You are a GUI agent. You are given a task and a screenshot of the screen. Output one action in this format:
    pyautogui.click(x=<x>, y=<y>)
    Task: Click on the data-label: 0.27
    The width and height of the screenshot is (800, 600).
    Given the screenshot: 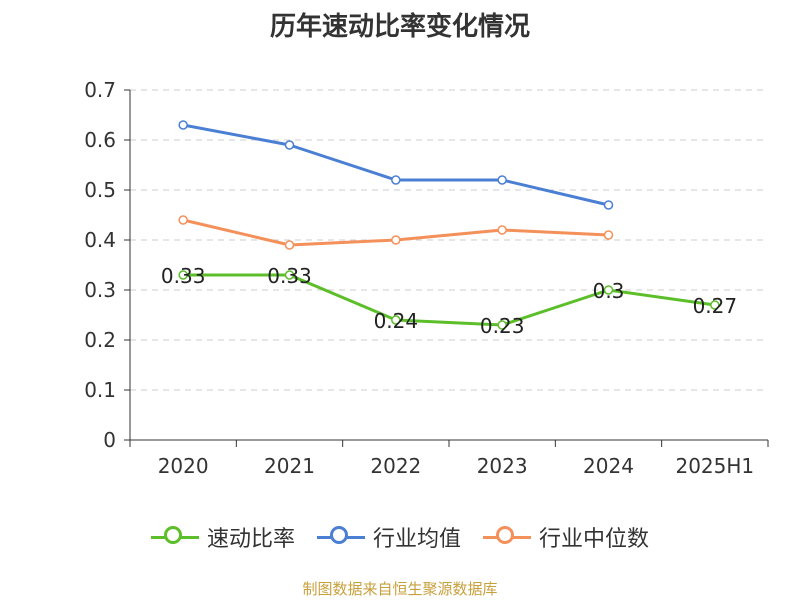 What is the action you would take?
    pyautogui.click(x=715, y=306)
    